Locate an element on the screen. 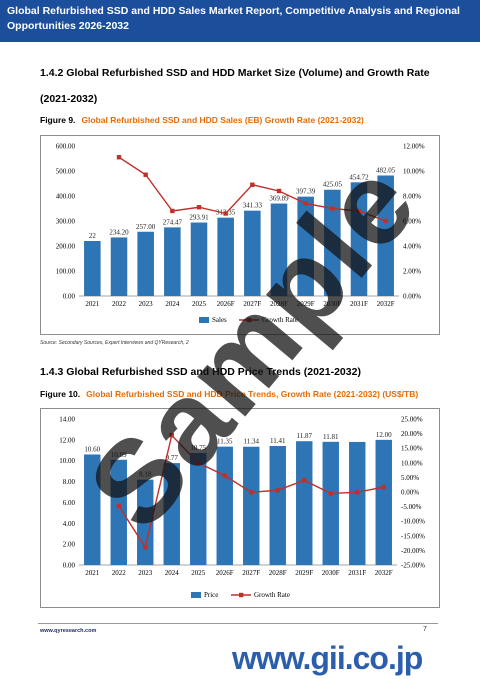 This screenshot has width=480, height=679. bar-2031F is located at coordinates (357, 503).